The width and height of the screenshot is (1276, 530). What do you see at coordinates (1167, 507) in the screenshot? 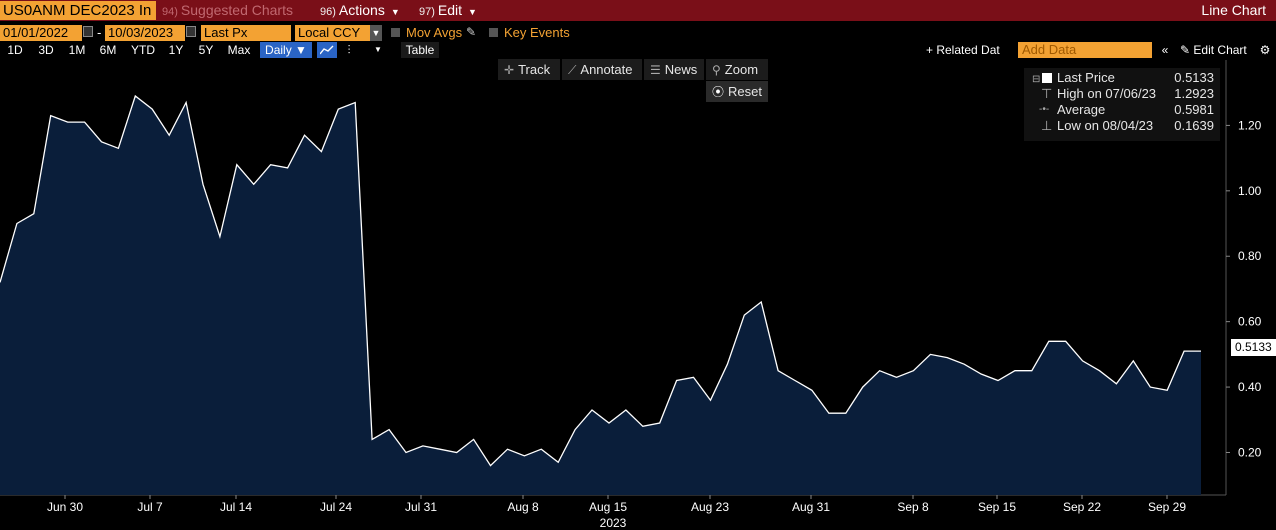
I see `x-tick-label: Sep 29` at bounding box center [1167, 507].